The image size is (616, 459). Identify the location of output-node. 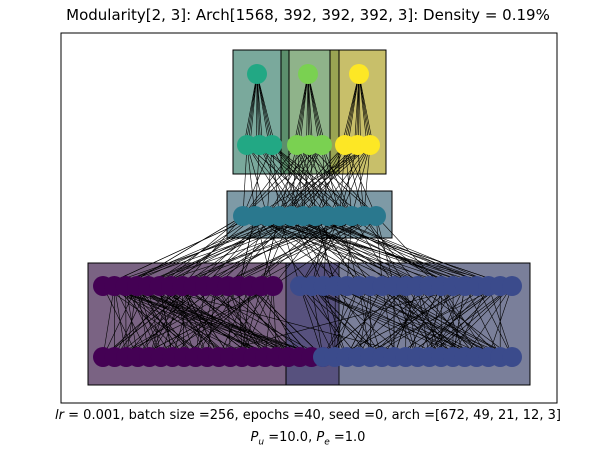
(257, 74).